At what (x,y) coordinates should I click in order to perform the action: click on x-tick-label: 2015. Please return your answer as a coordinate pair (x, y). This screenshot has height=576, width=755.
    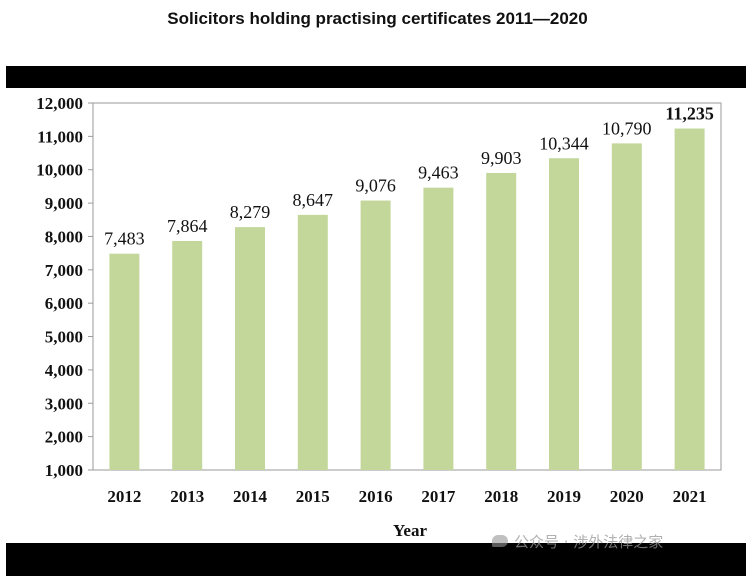
    Looking at the image, I should click on (313, 496).